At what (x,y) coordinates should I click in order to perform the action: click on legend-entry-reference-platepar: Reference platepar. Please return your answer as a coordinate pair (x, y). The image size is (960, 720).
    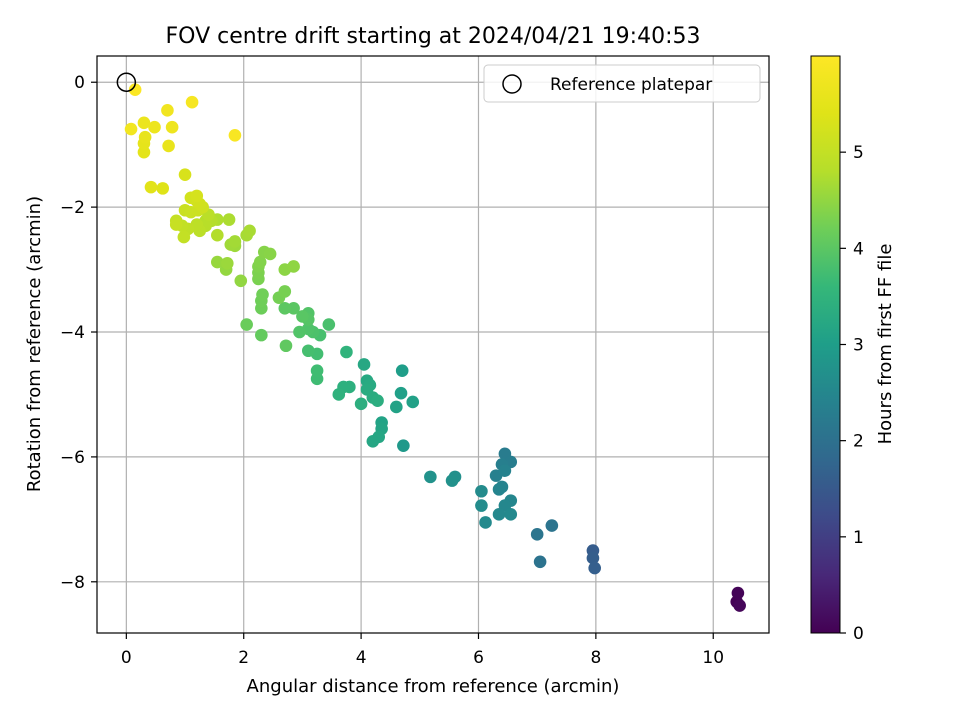
    Looking at the image, I should click on (631, 85).